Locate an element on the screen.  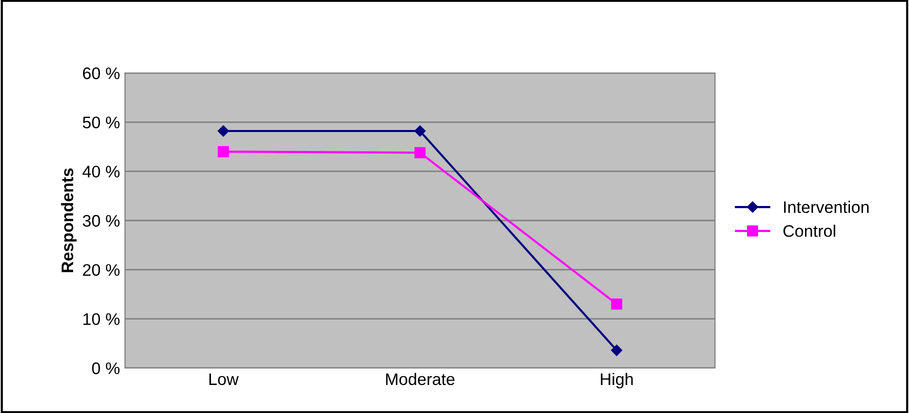
y-tick-label: 10 % is located at coordinates (101, 319).